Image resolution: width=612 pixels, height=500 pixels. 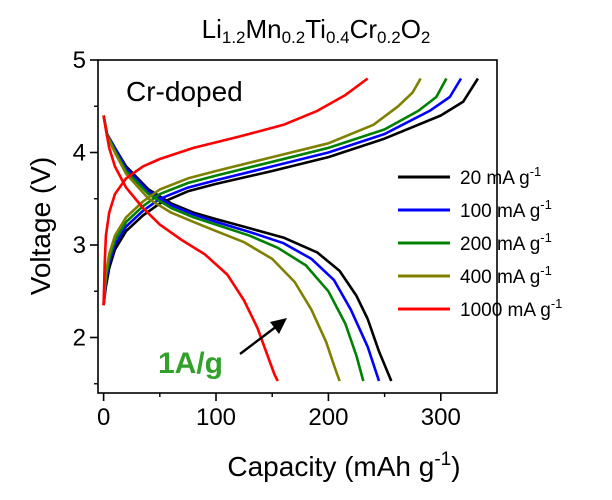 I want to click on y-tick-label: 3, so click(x=79, y=245).